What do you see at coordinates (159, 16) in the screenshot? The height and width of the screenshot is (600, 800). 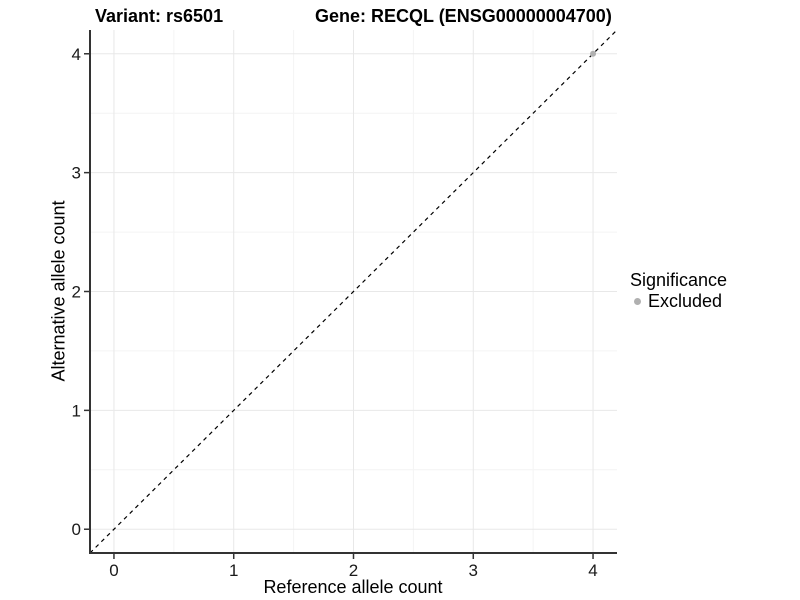 I see `variant-title: Variant: rs6501` at bounding box center [159, 16].